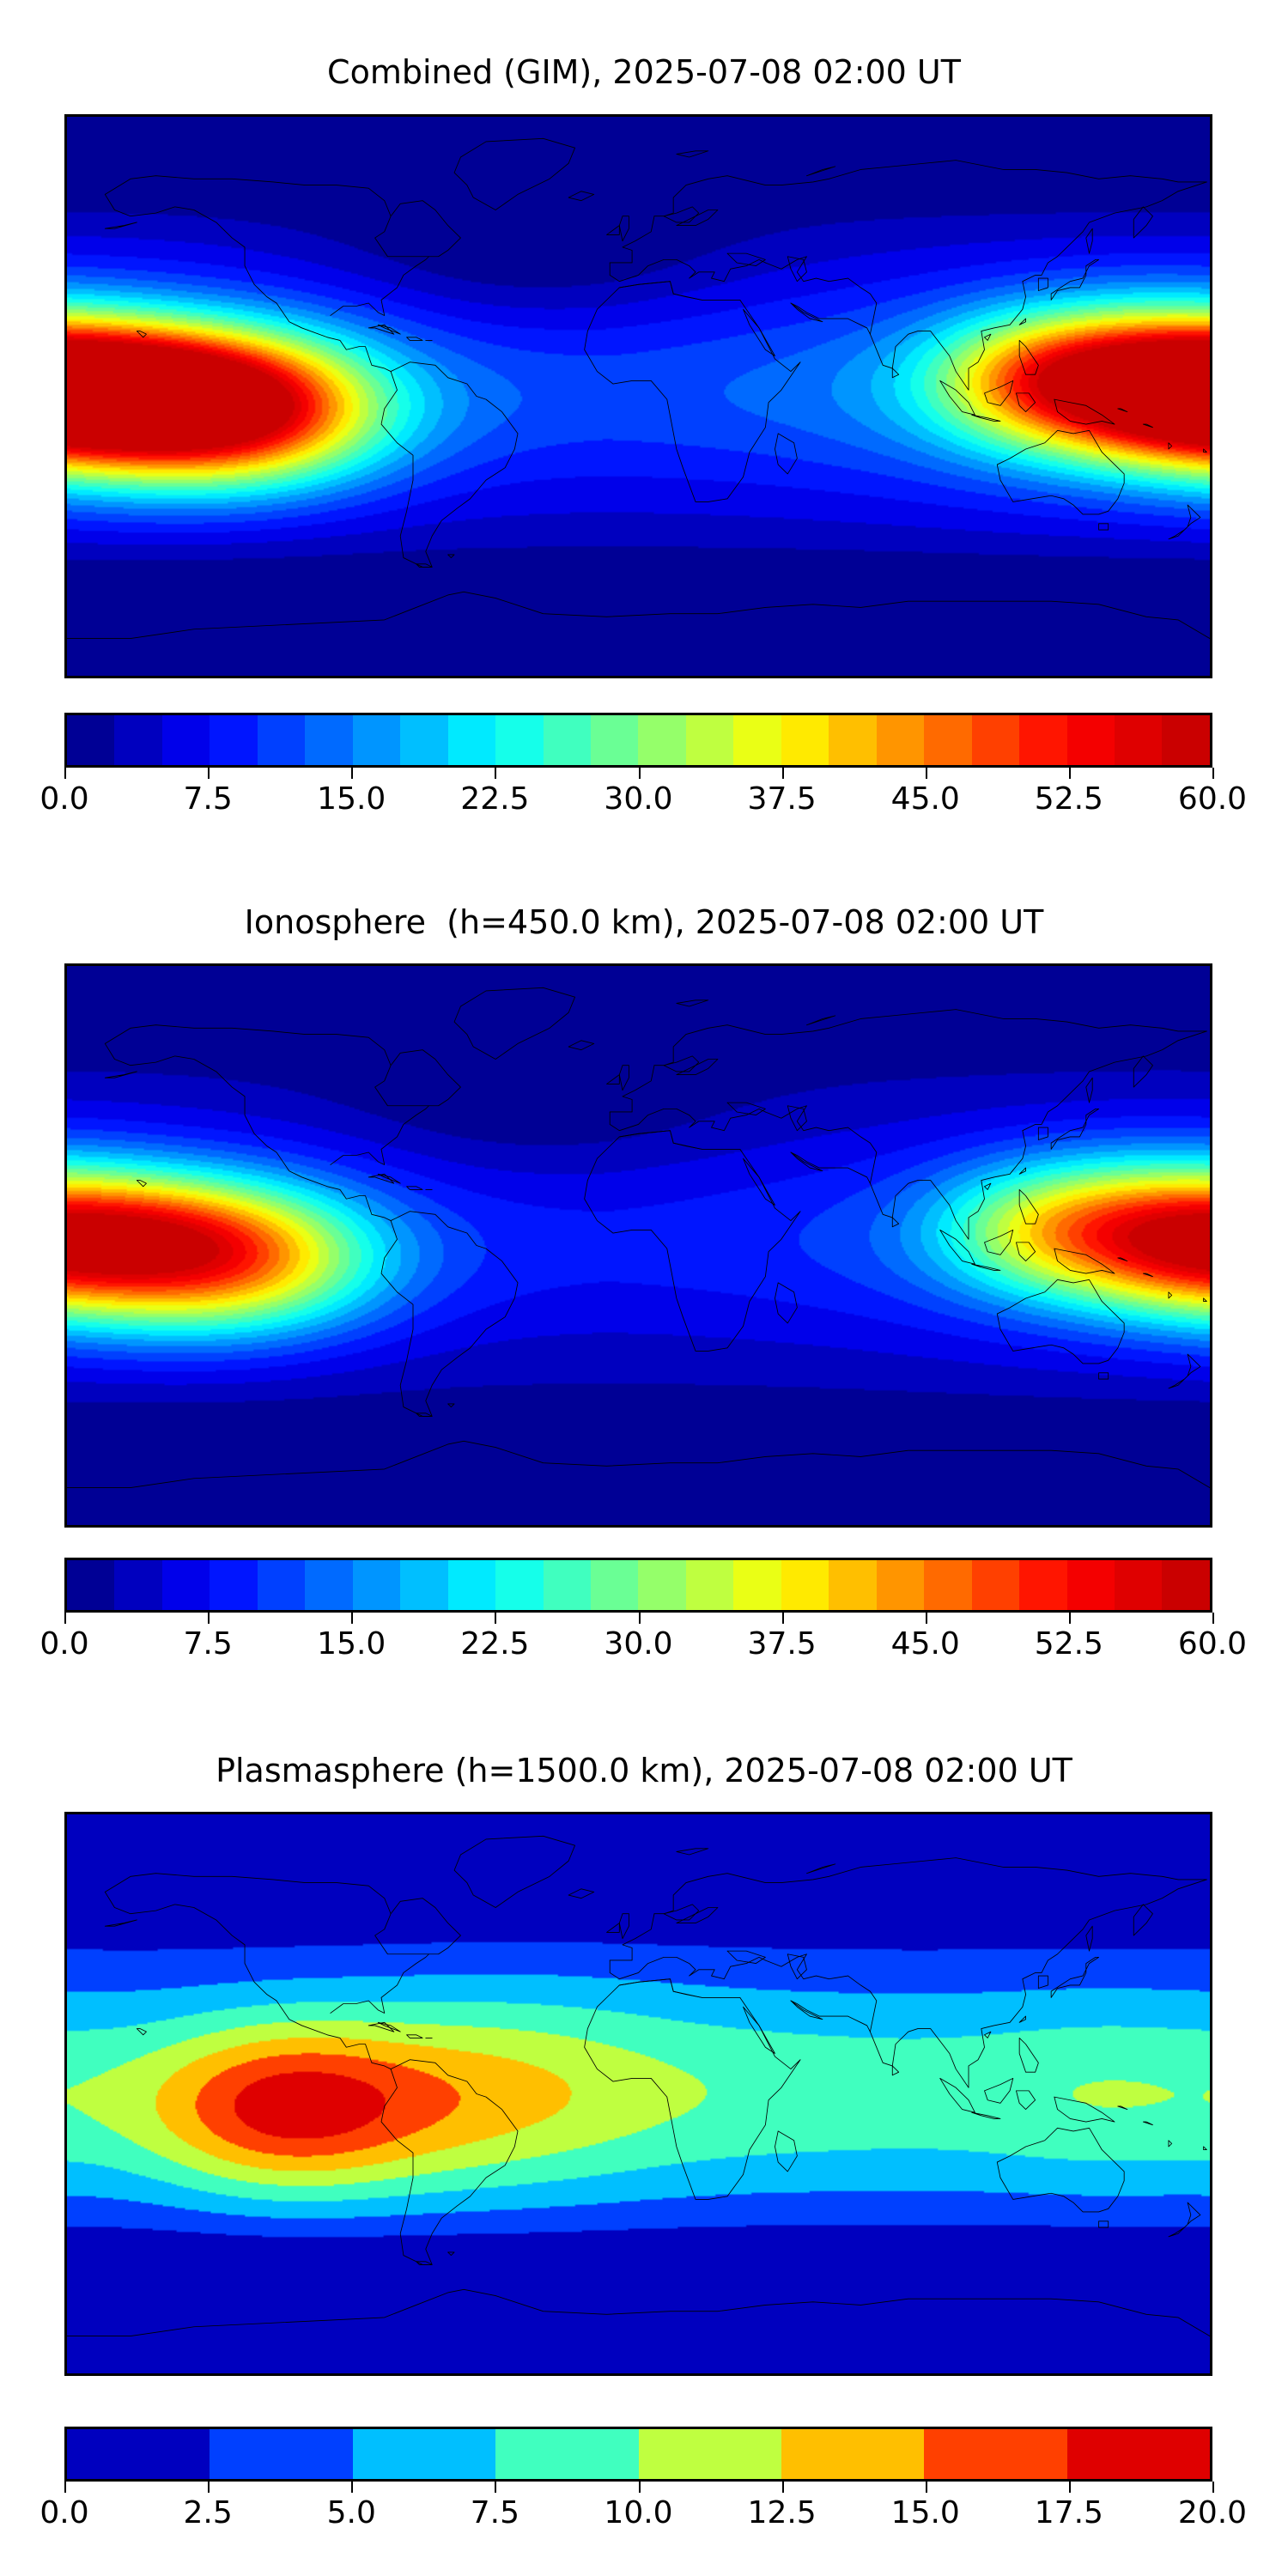 The height and width of the screenshot is (2576, 1288). Describe the element at coordinates (925, 2513) in the screenshot. I see `colorbar-ticklabel: 15.0` at that location.